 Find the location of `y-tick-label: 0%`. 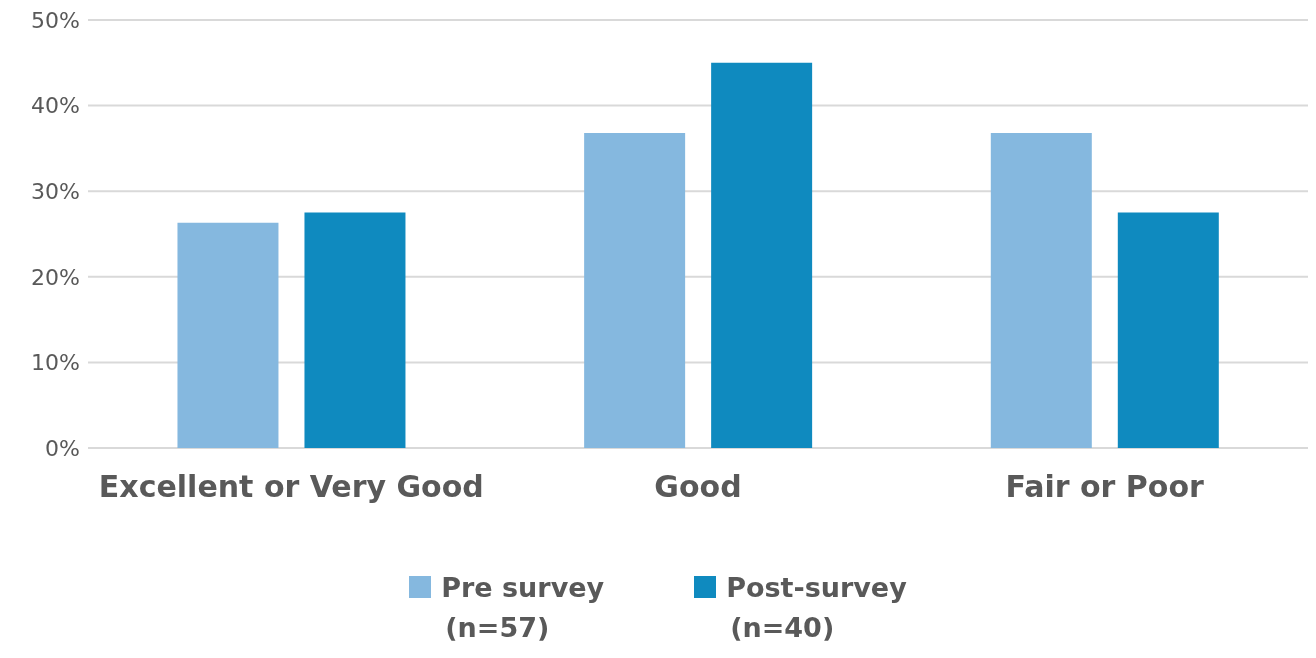

y-tick-label: 0% is located at coordinates (62, 448).